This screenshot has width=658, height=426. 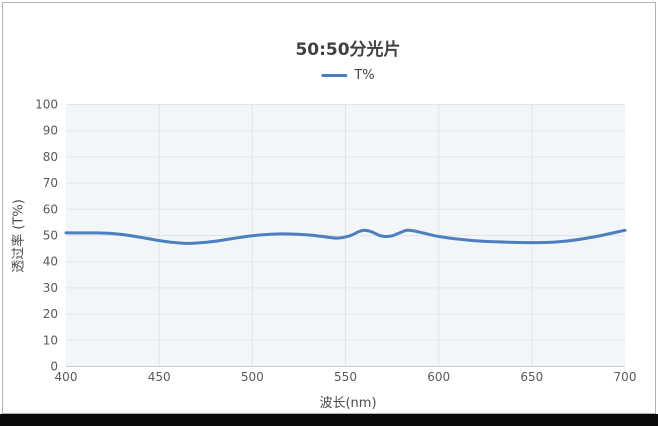 What do you see at coordinates (334, 75) in the screenshot?
I see `legend-line-swatch` at bounding box center [334, 75].